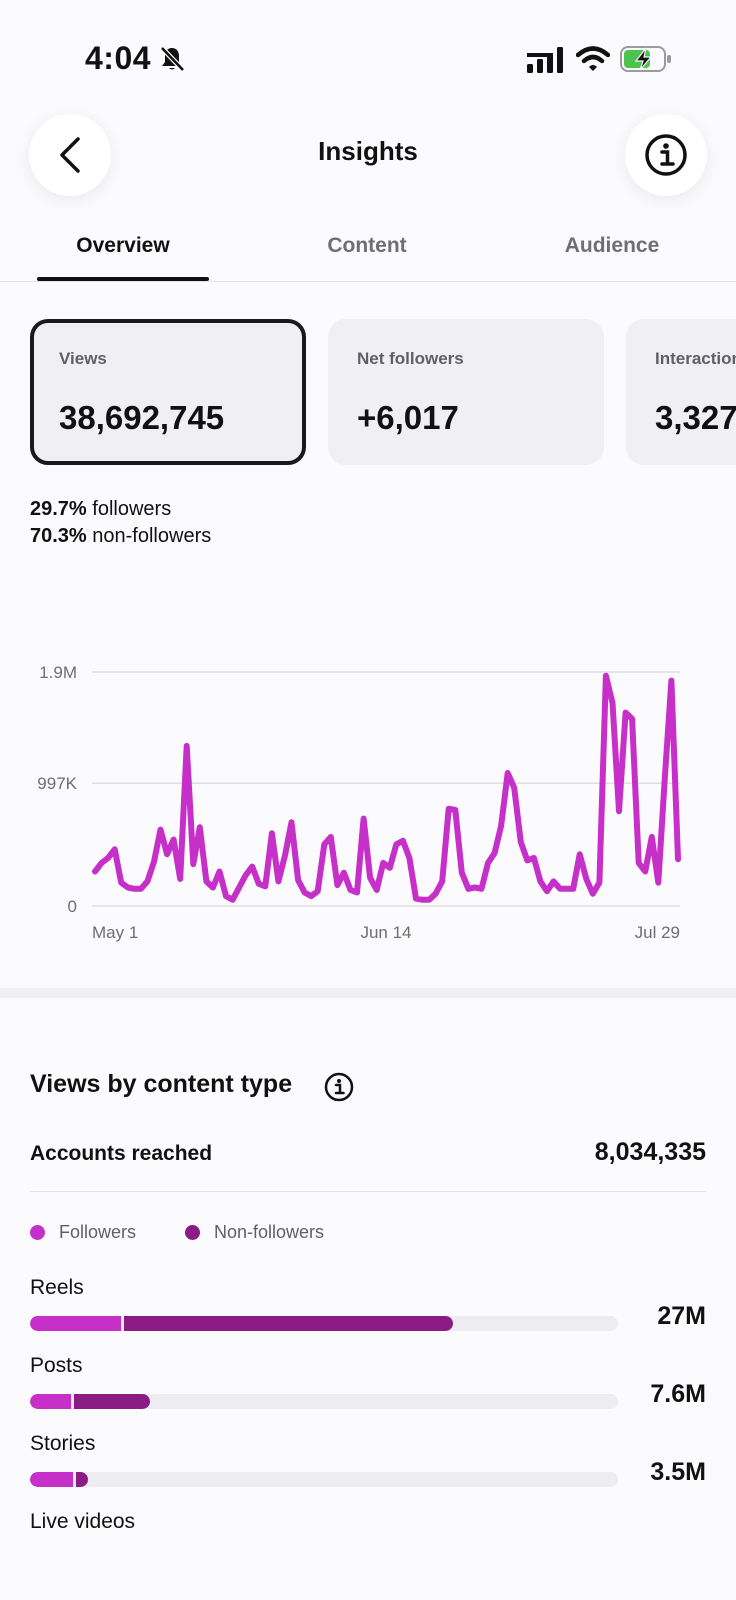  What do you see at coordinates (115, 932) in the screenshot?
I see `x-tick-label: May 1` at bounding box center [115, 932].